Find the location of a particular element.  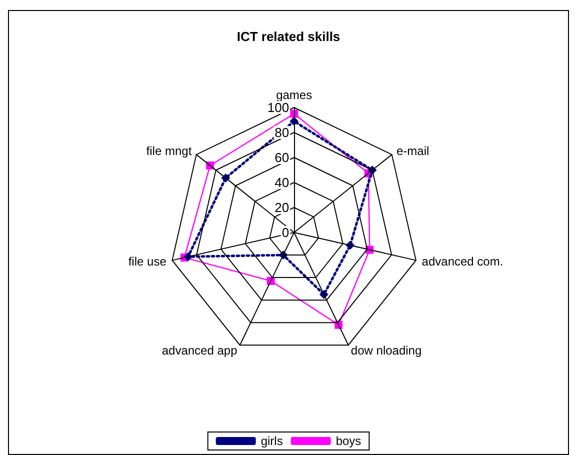

y-tick-label: 100 is located at coordinates (278, 107).